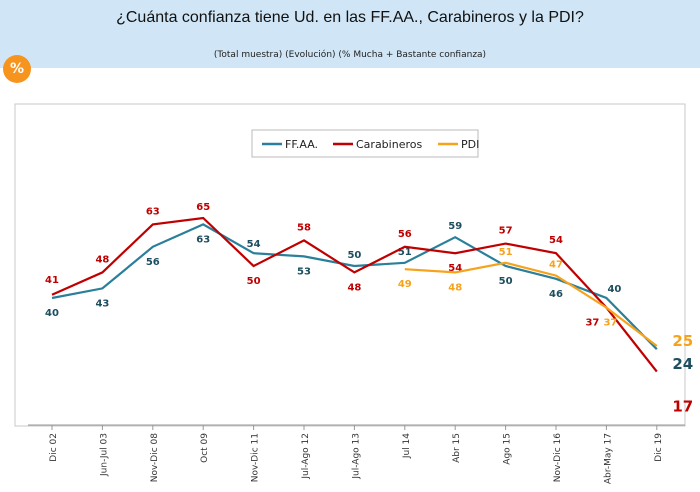 This screenshot has width=700, height=492. Describe the element at coordinates (508, 449) in the screenshot. I see `x-tick-label: Ago 15` at that location.